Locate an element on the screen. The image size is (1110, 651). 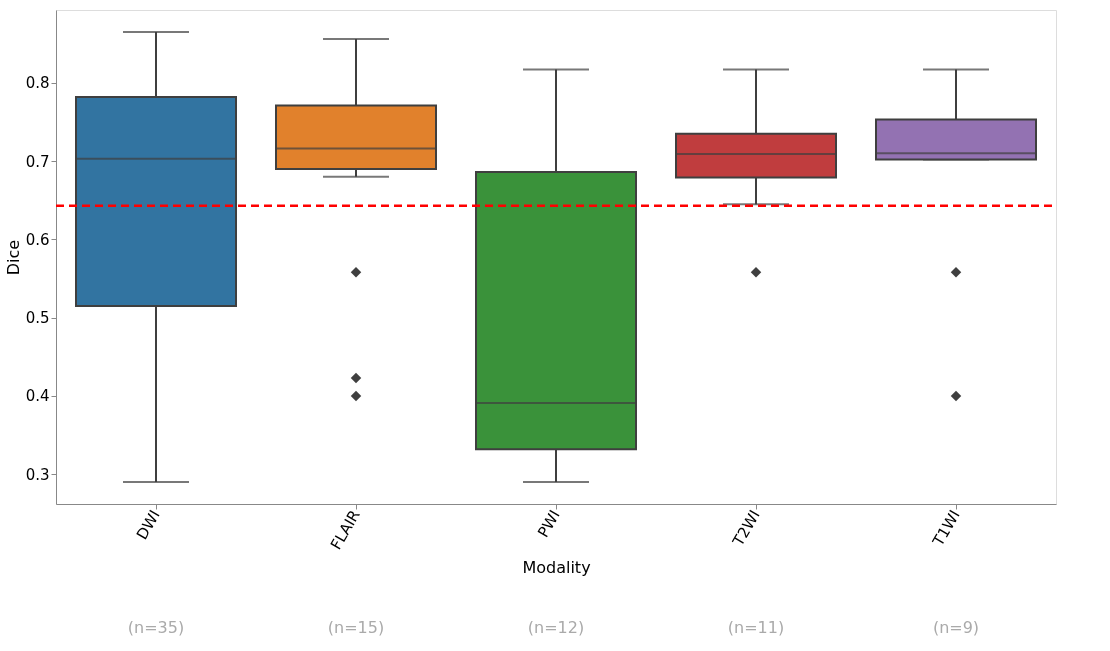
y-axis-title: Dice is located at coordinates (13, 257).